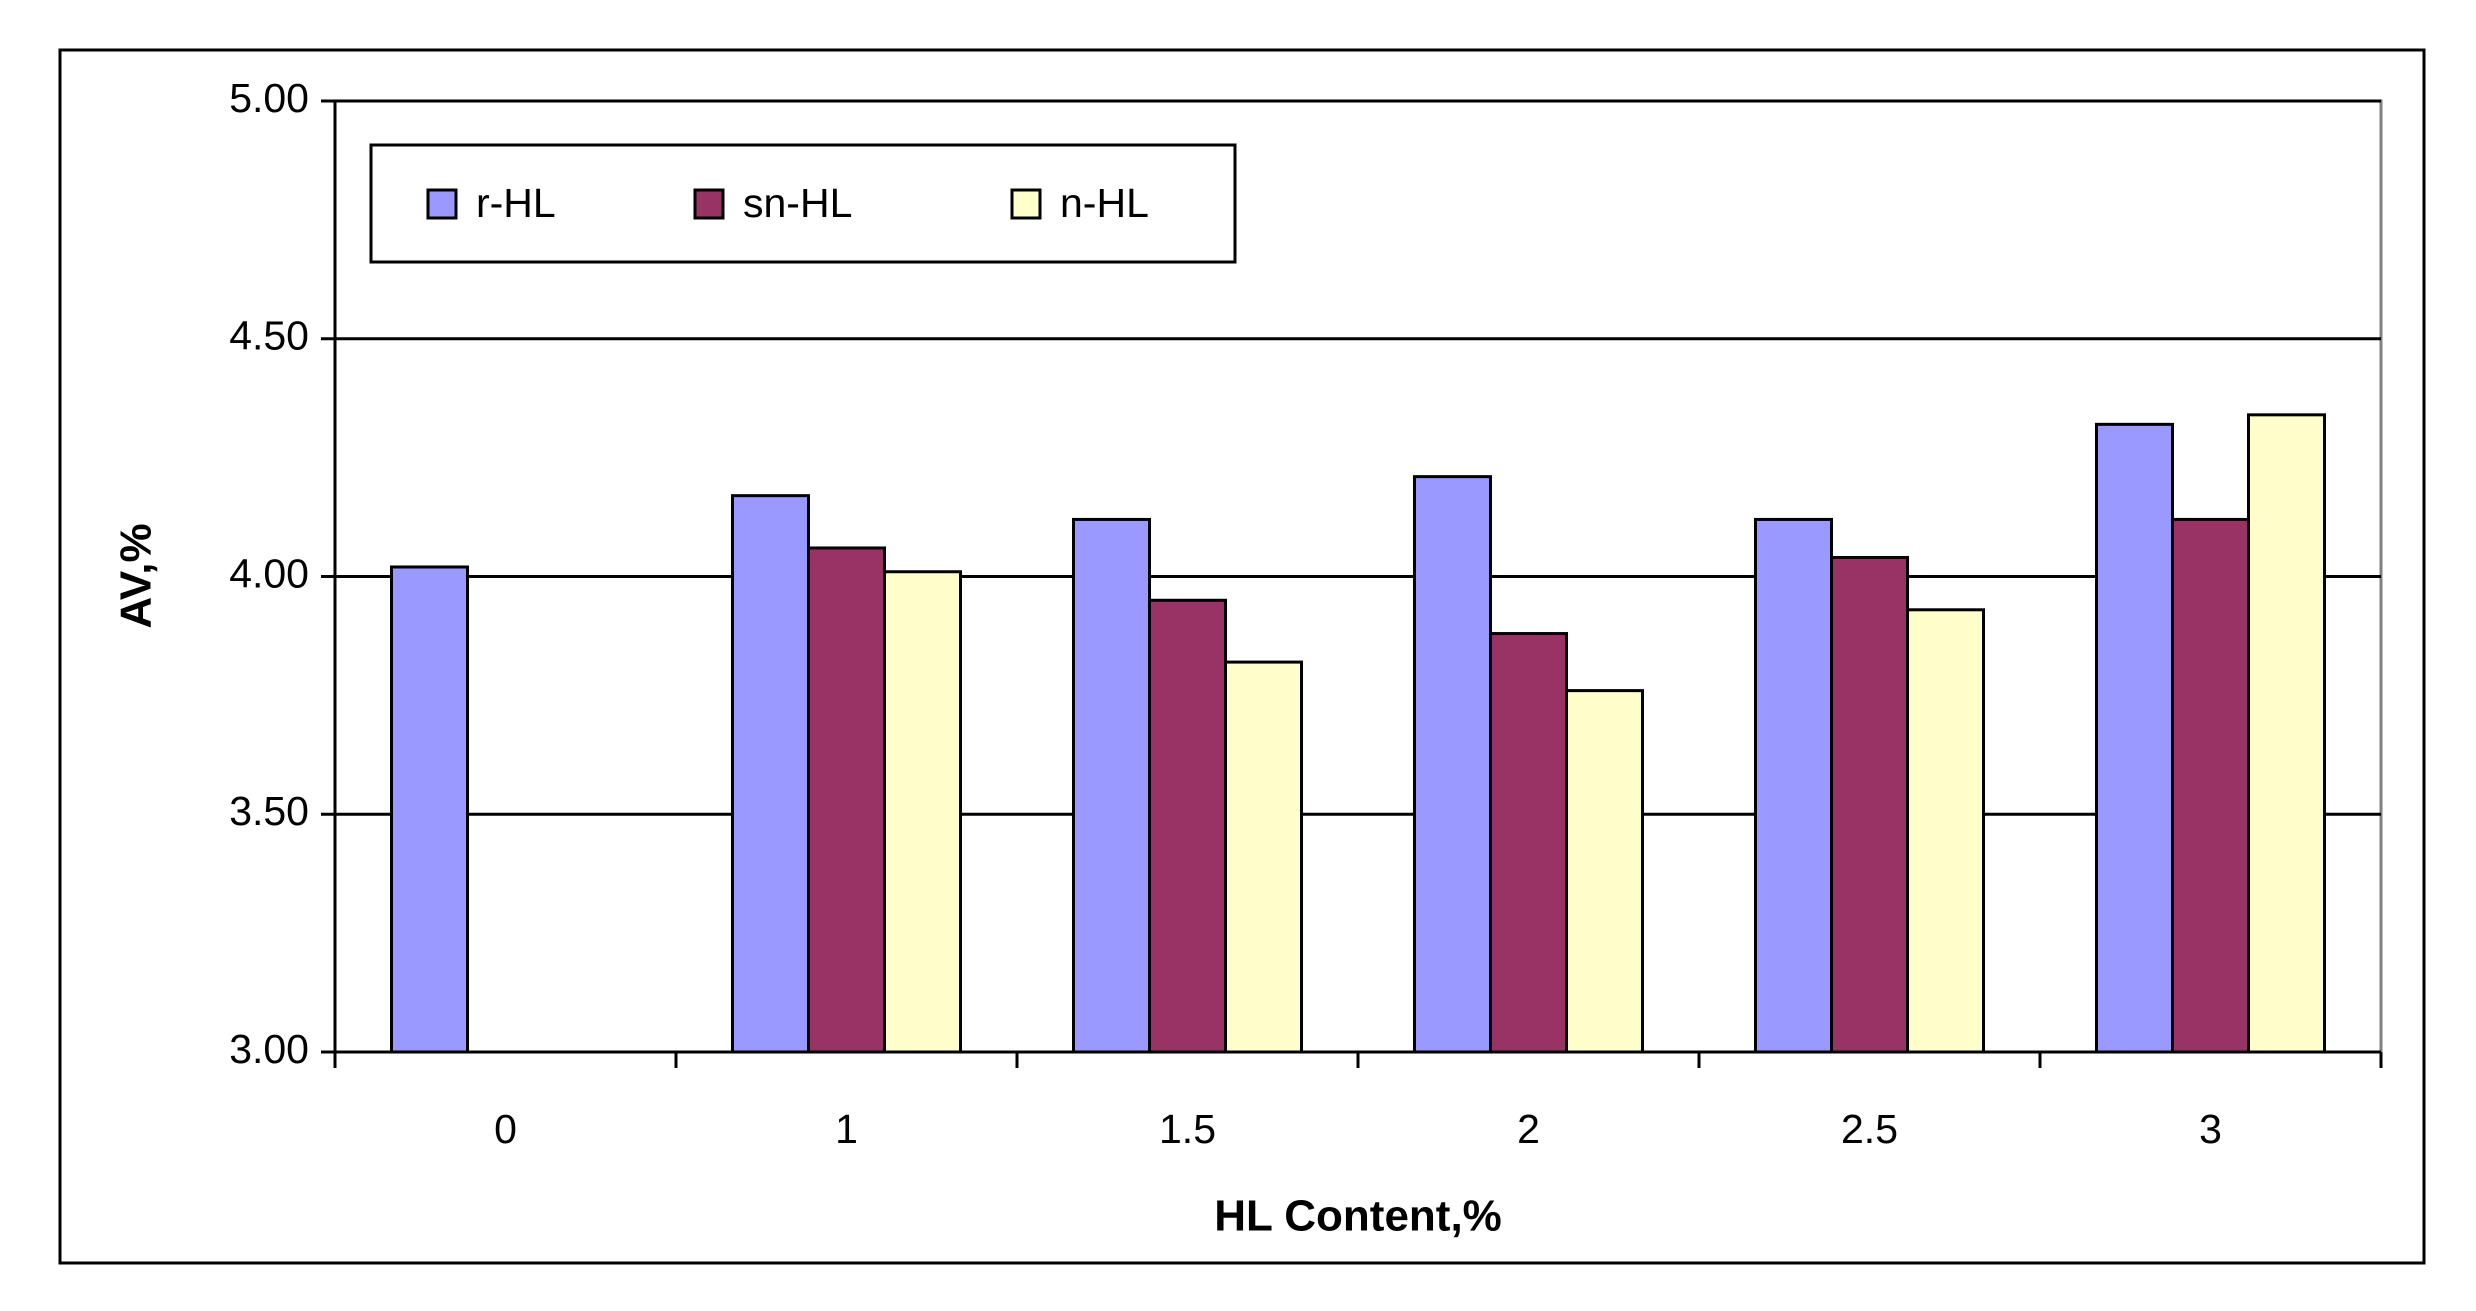  What do you see at coordinates (505, 1129) in the screenshot?
I see `x-tick-label: 0` at bounding box center [505, 1129].